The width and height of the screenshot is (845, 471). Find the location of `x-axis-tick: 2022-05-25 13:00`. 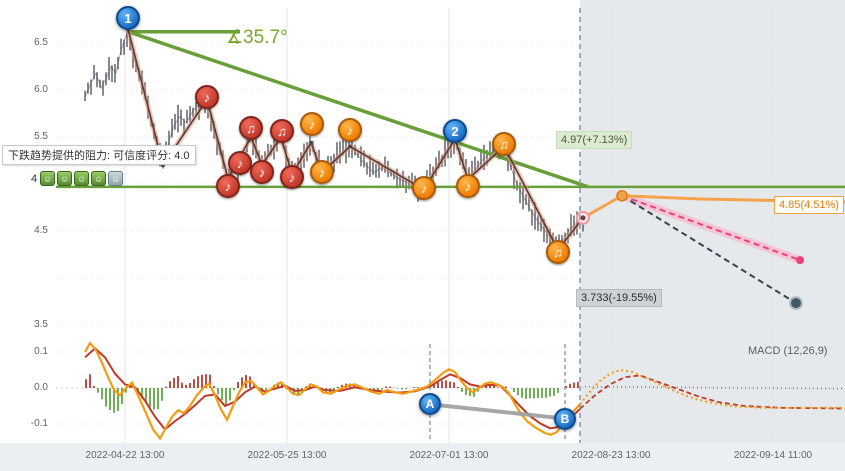

x-axis-tick: 2022-05-25 13:00 is located at coordinates (287, 455).